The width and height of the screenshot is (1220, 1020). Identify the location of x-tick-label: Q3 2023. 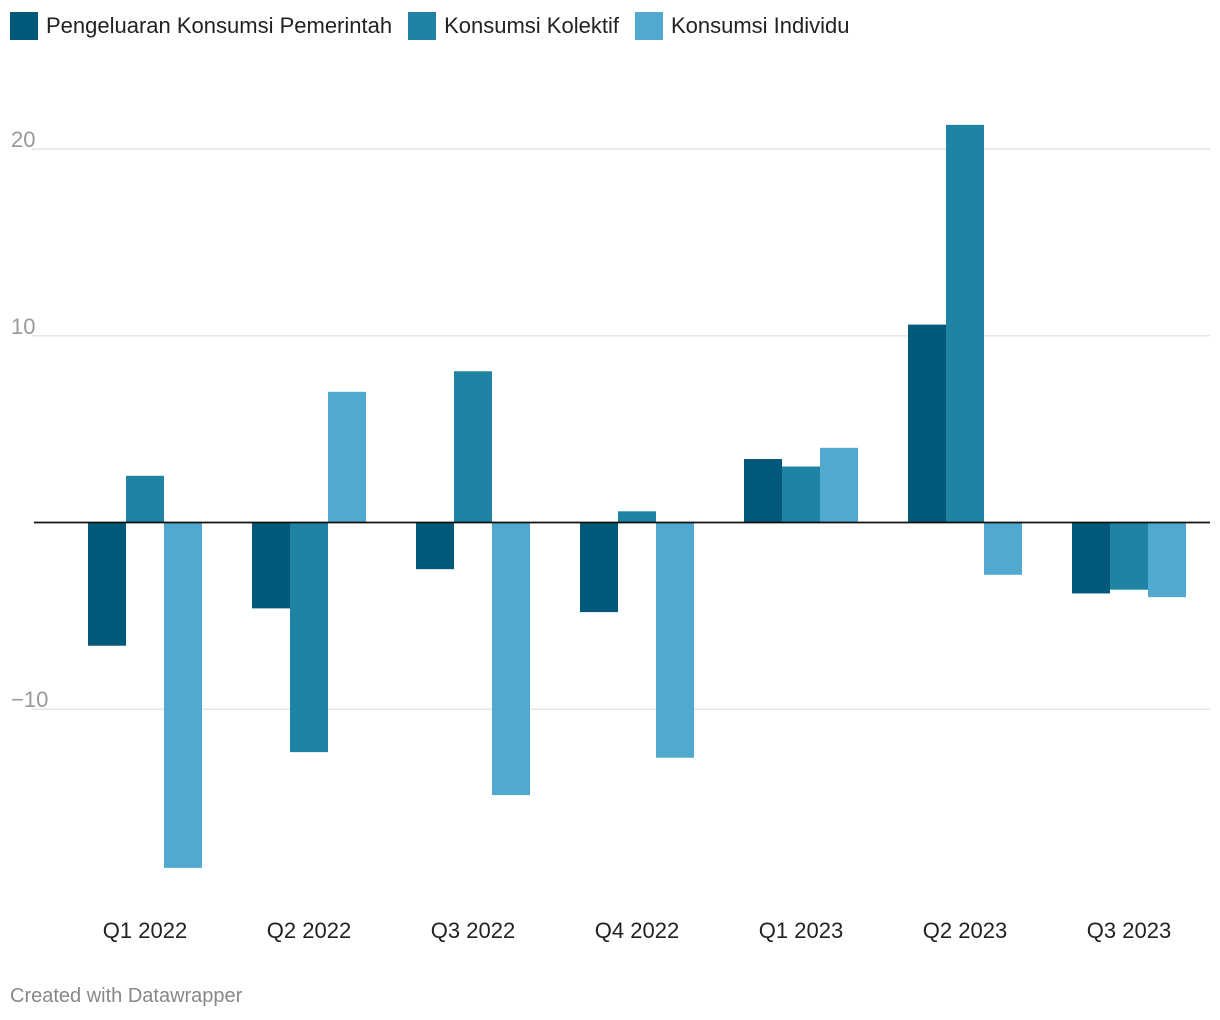
(1129, 930).